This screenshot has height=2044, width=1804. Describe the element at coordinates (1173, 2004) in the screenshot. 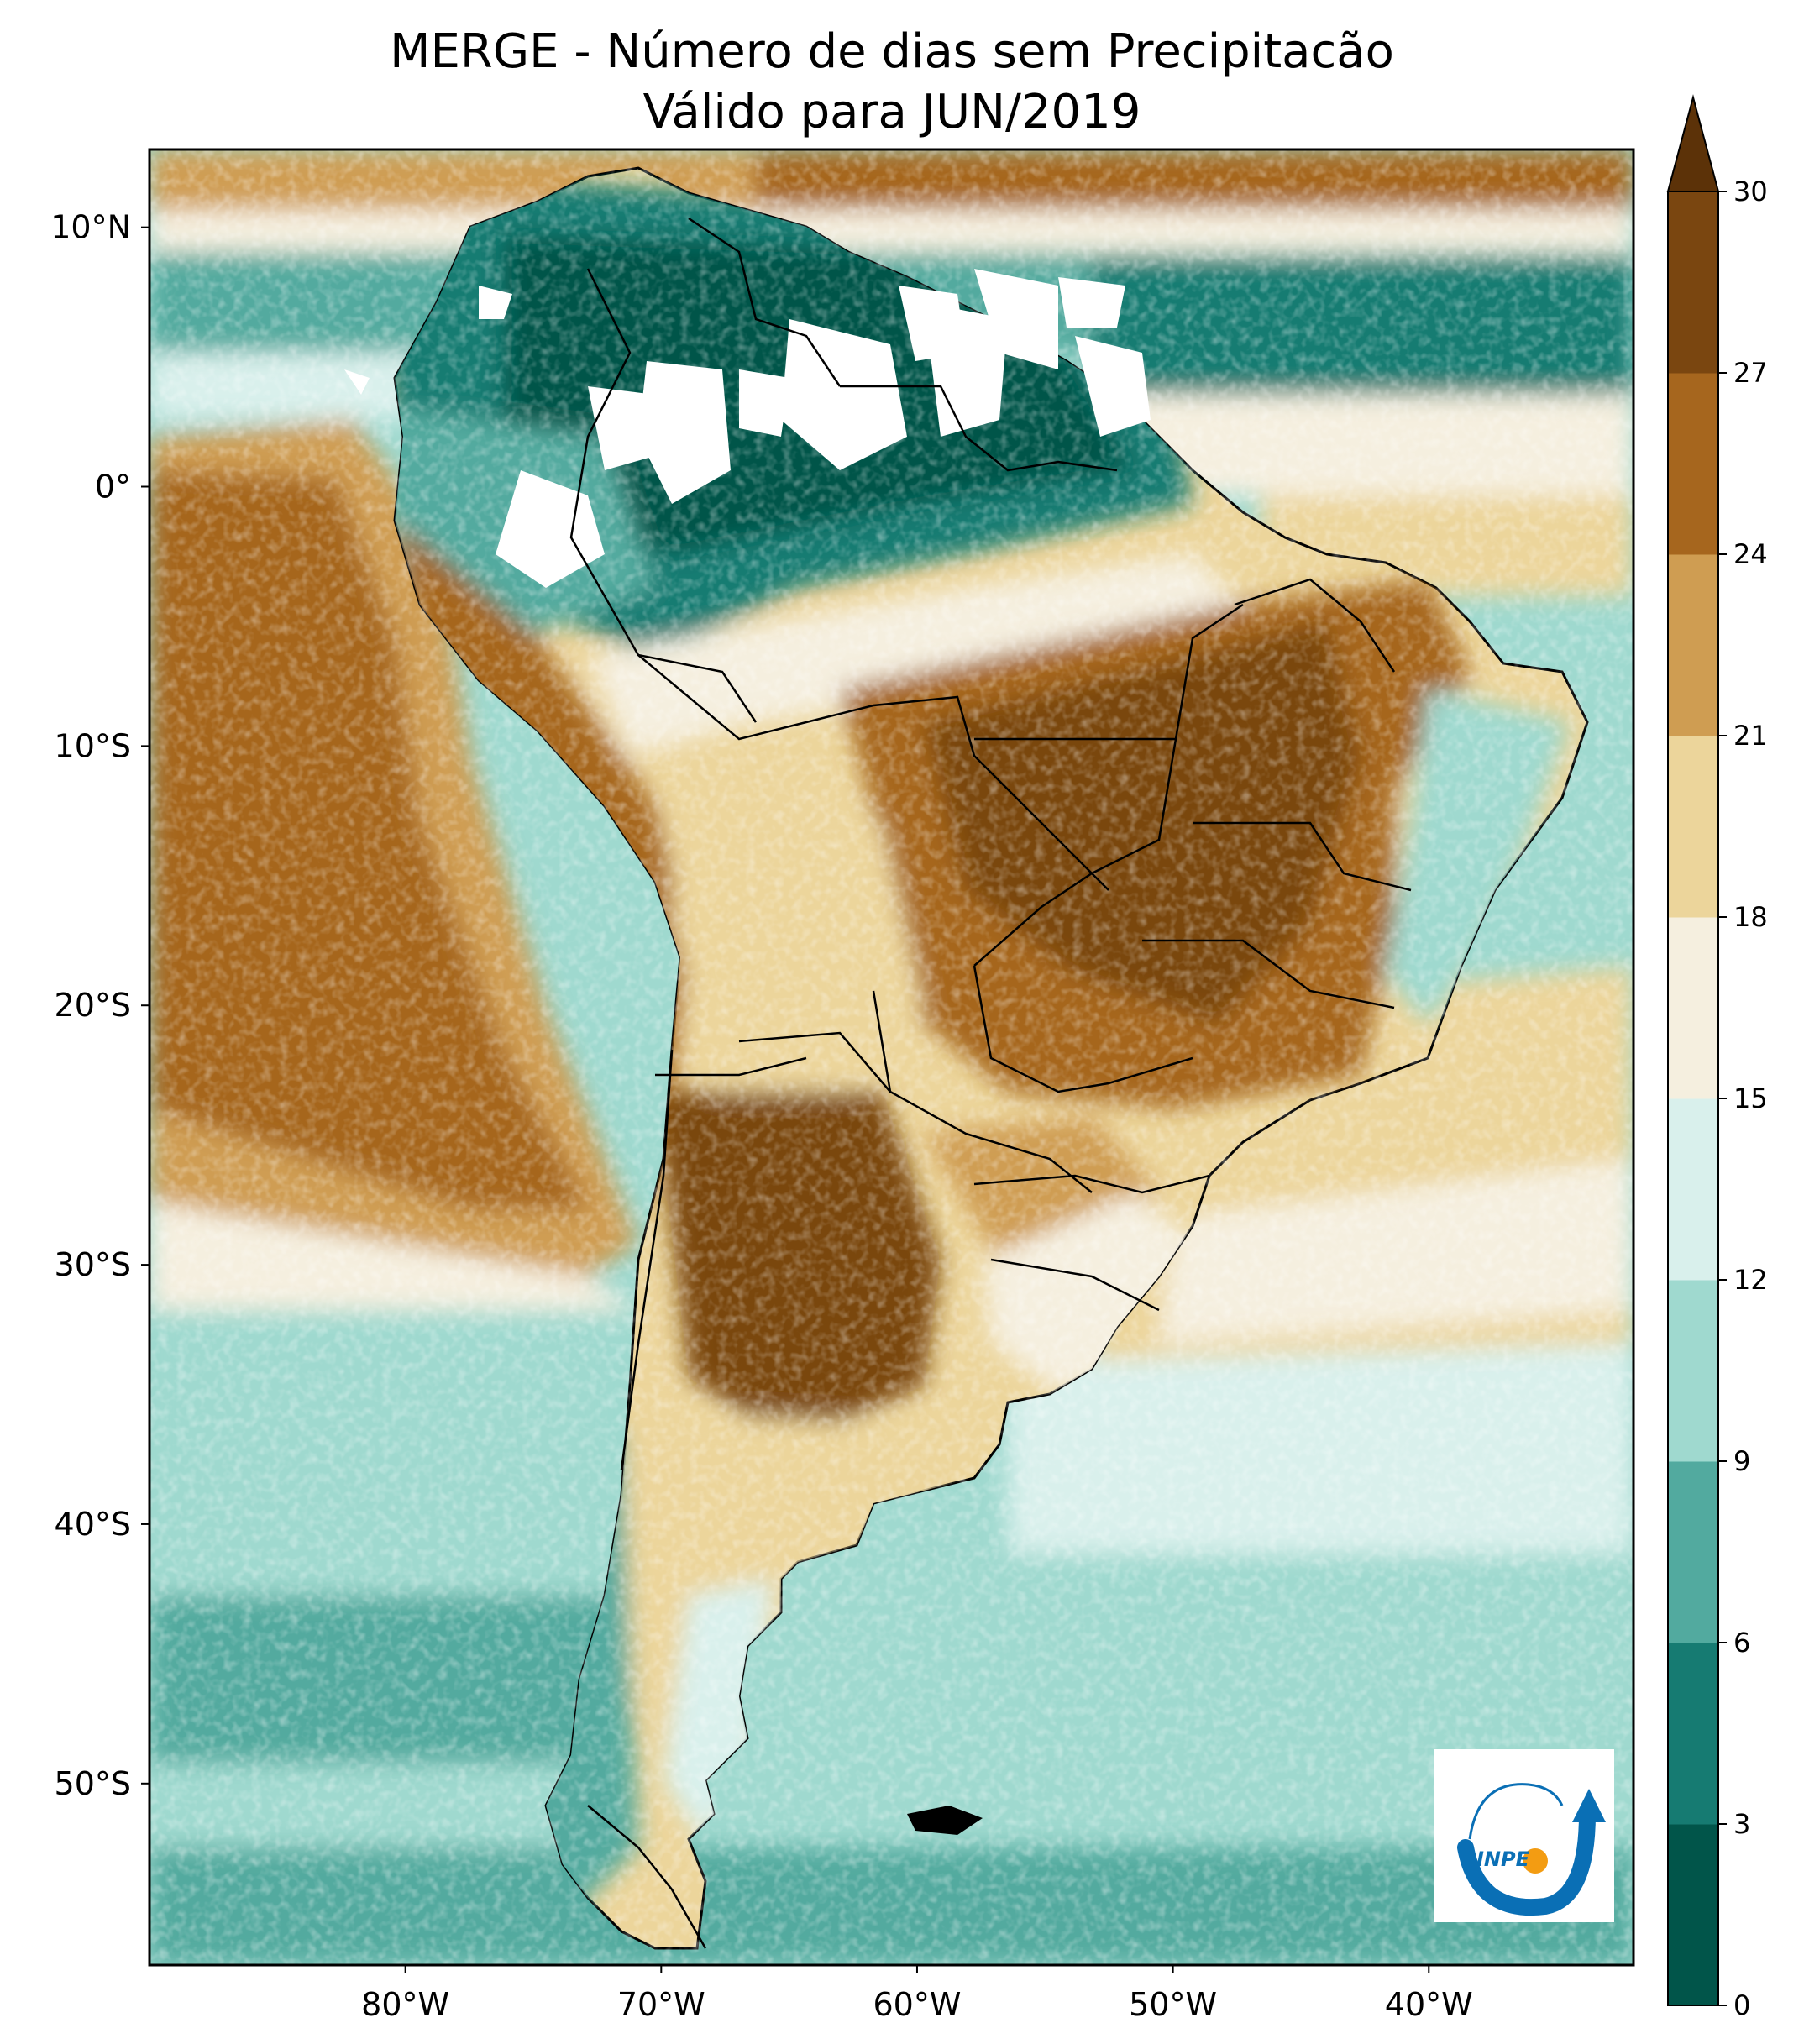

I see `lon-label: 50°W` at that location.